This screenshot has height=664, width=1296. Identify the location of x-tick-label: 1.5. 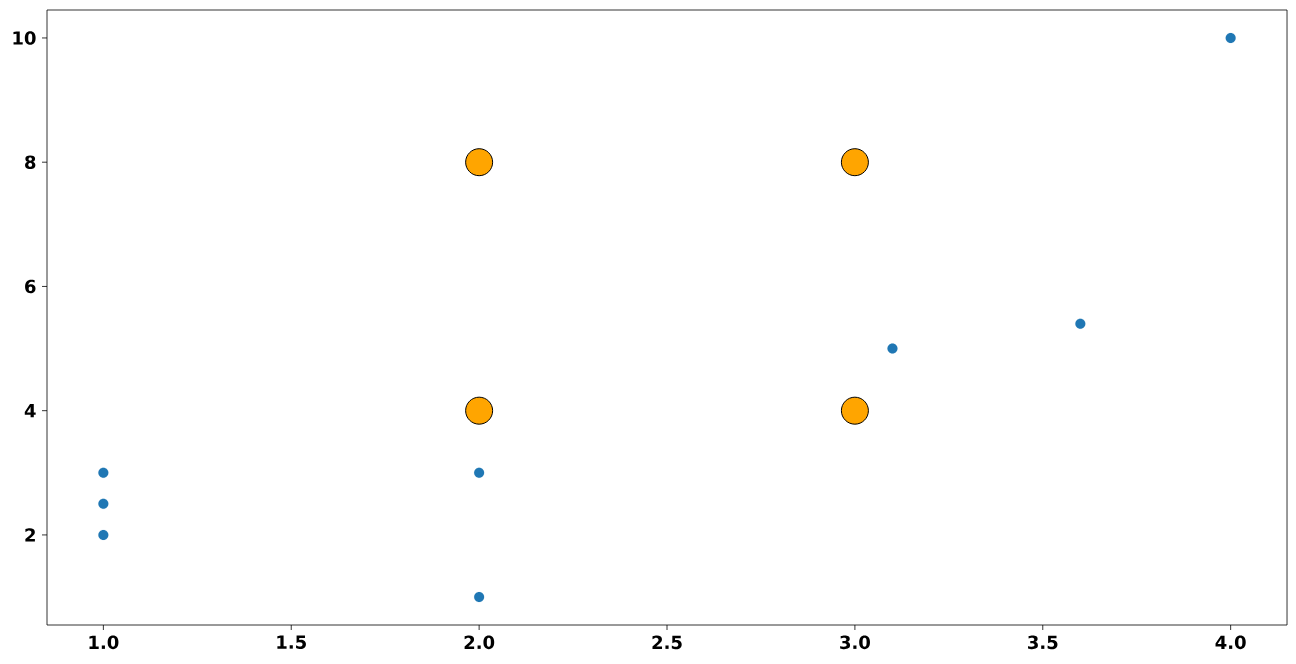
(291, 642).